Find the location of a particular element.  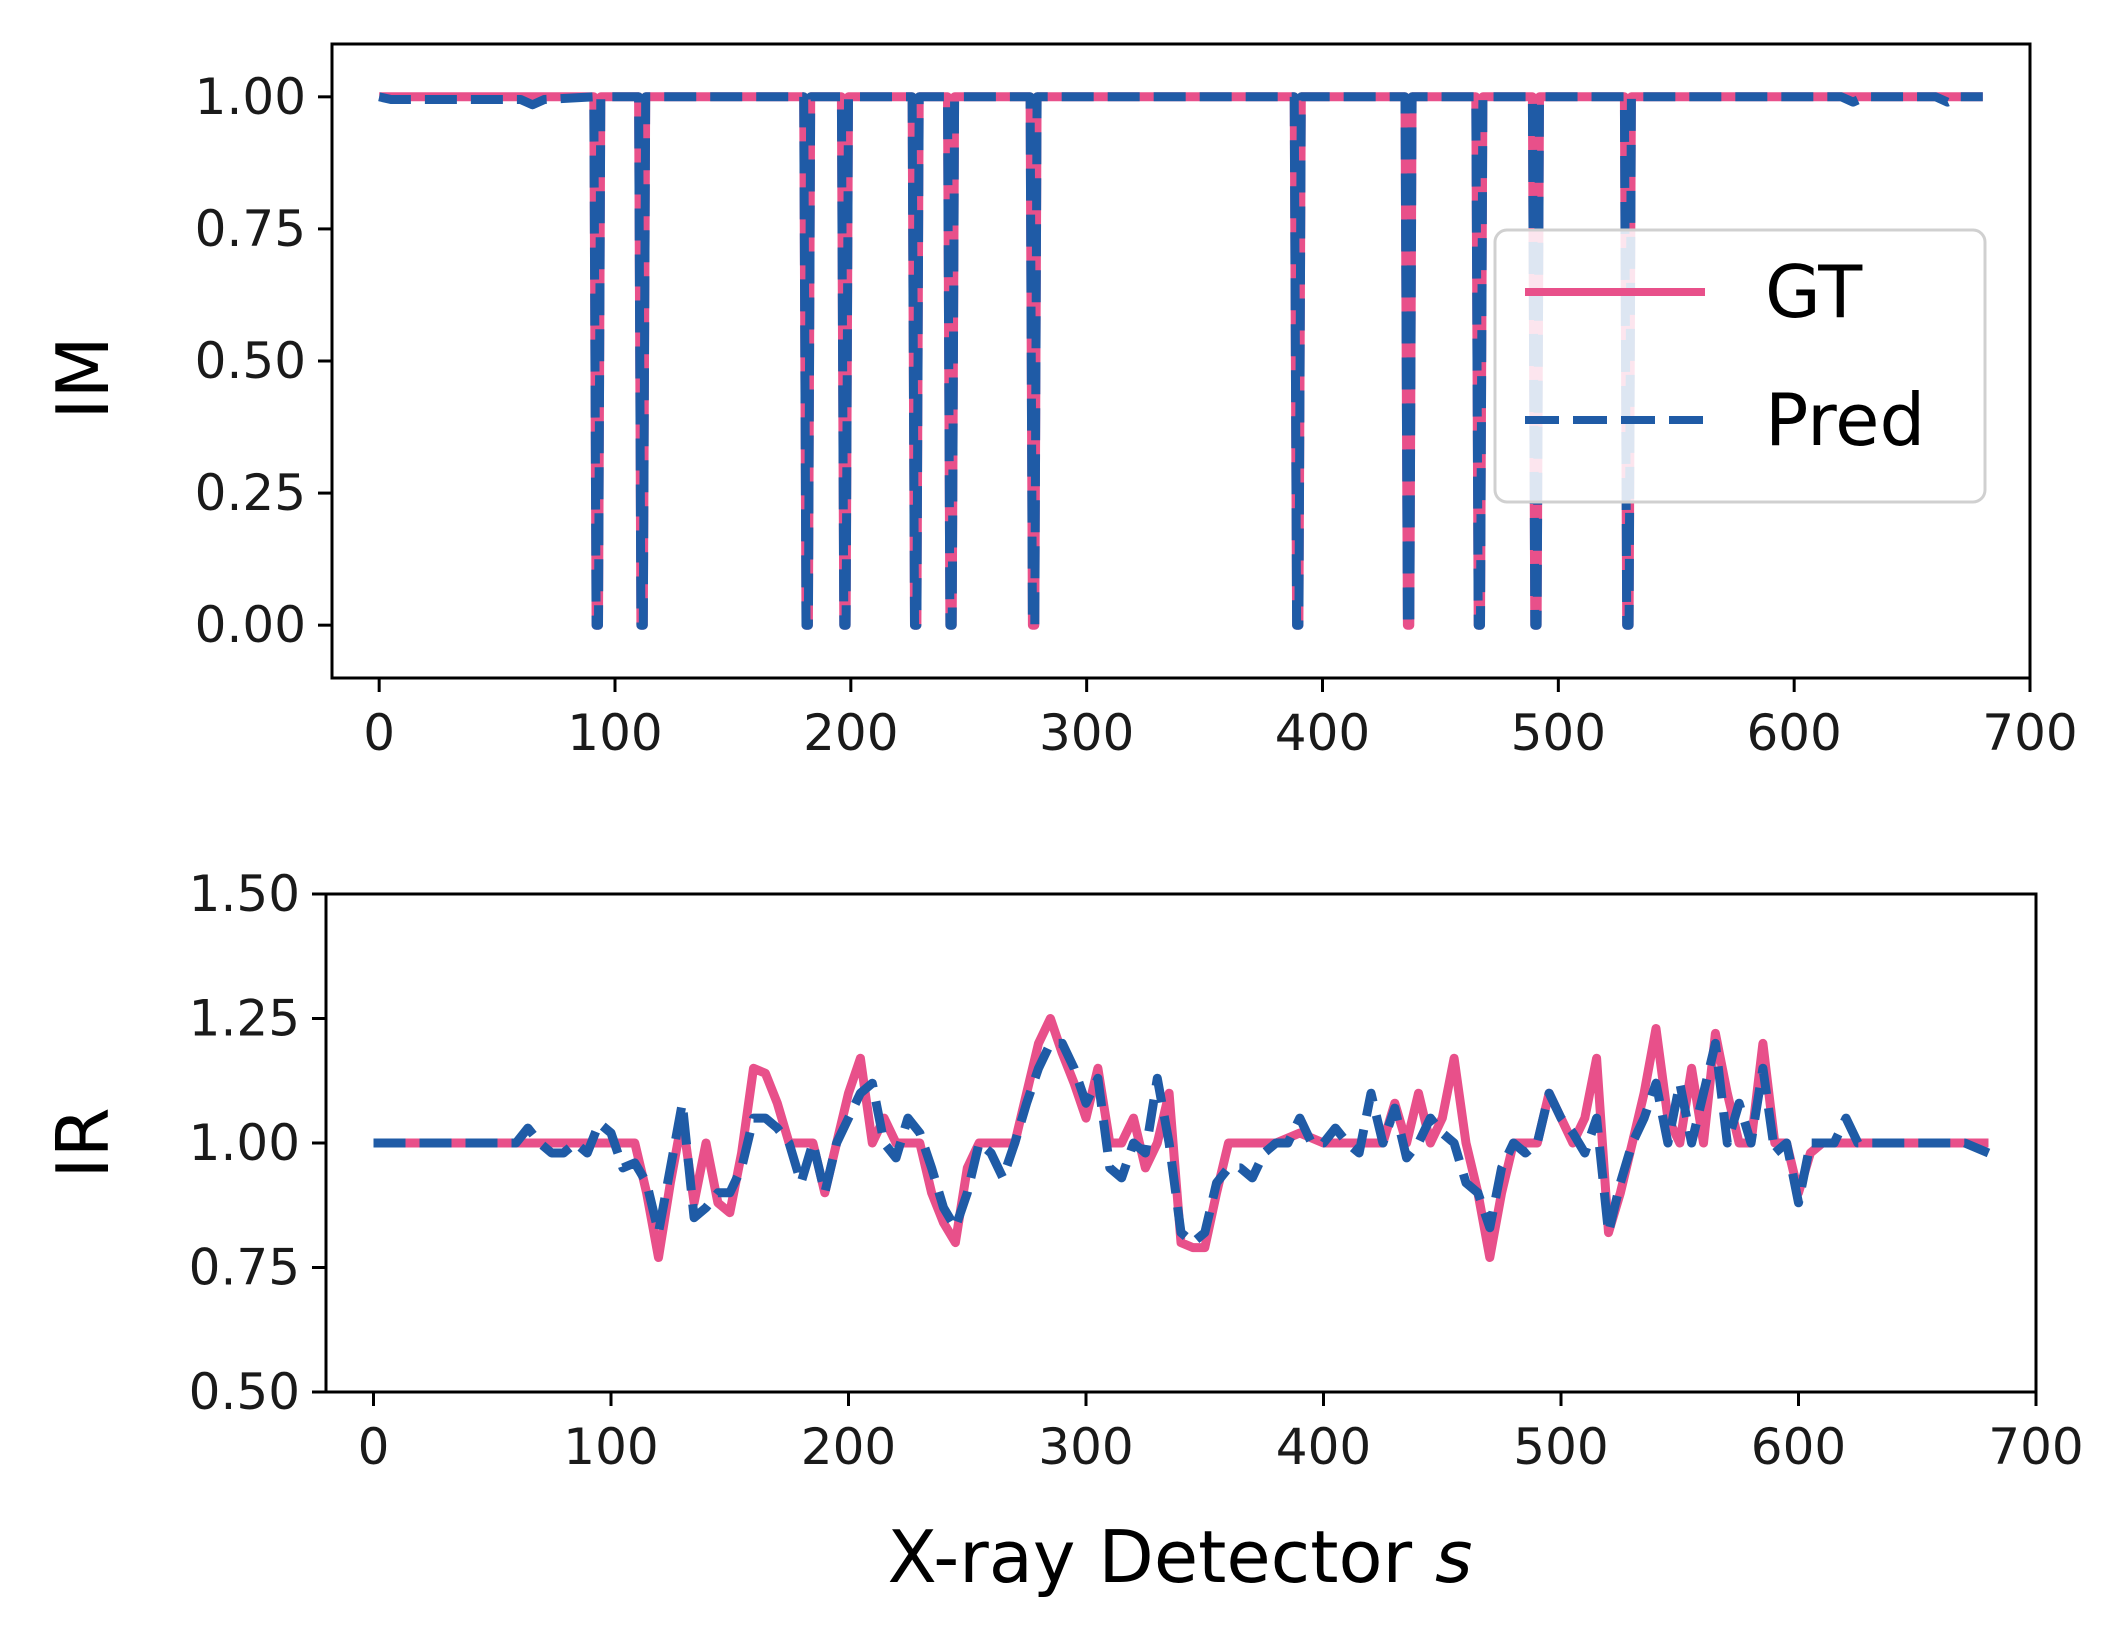

im-x-tick-label: 700 is located at coordinates (2029, 733).